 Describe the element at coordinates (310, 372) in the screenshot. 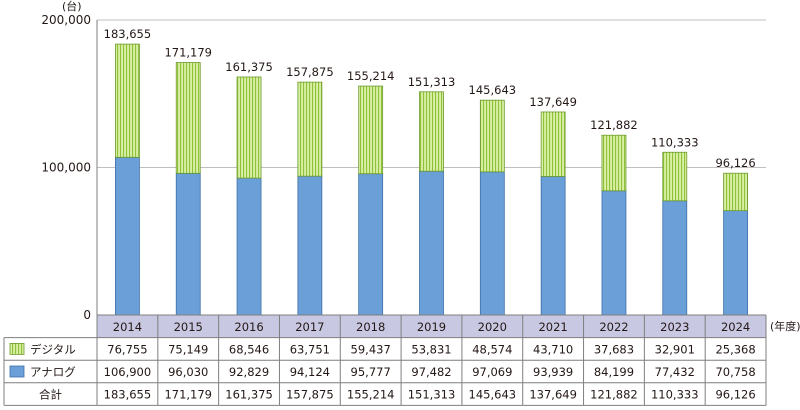

I see `cell-analog-2017: 94,124` at that location.